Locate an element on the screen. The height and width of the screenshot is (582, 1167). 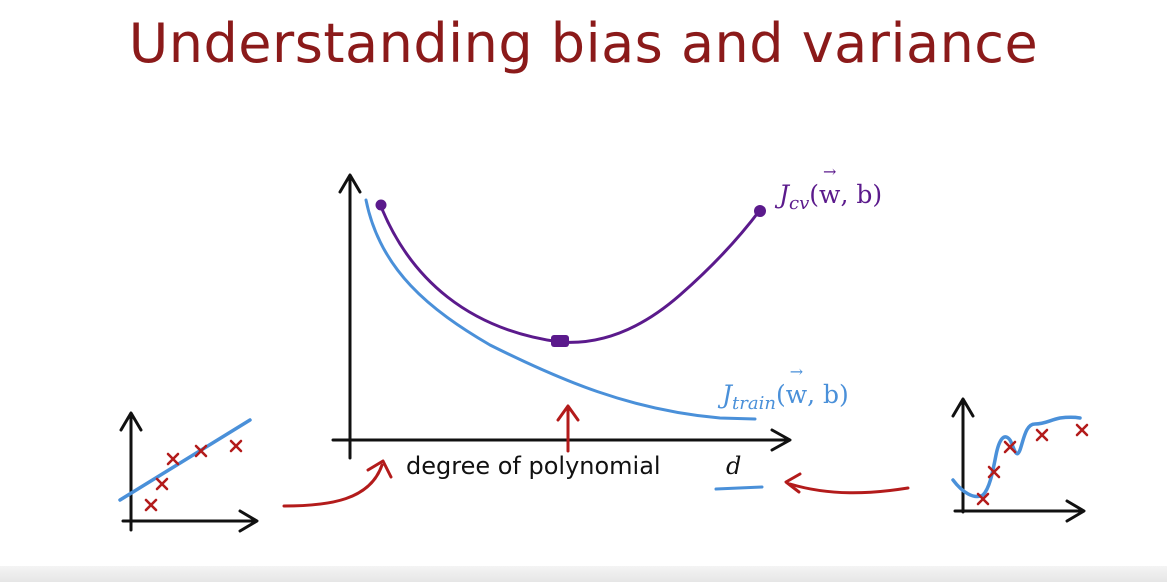
underfit-plot is located at coordinates (188, 472).